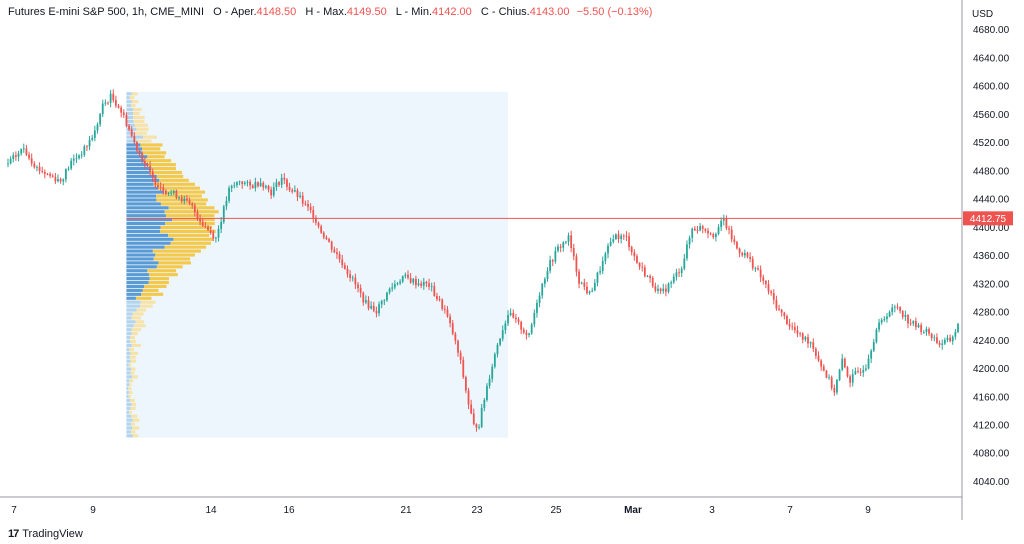 This screenshot has height=544, width=1024. I want to click on tradingview-brand: 17 TradingView, so click(45, 534).